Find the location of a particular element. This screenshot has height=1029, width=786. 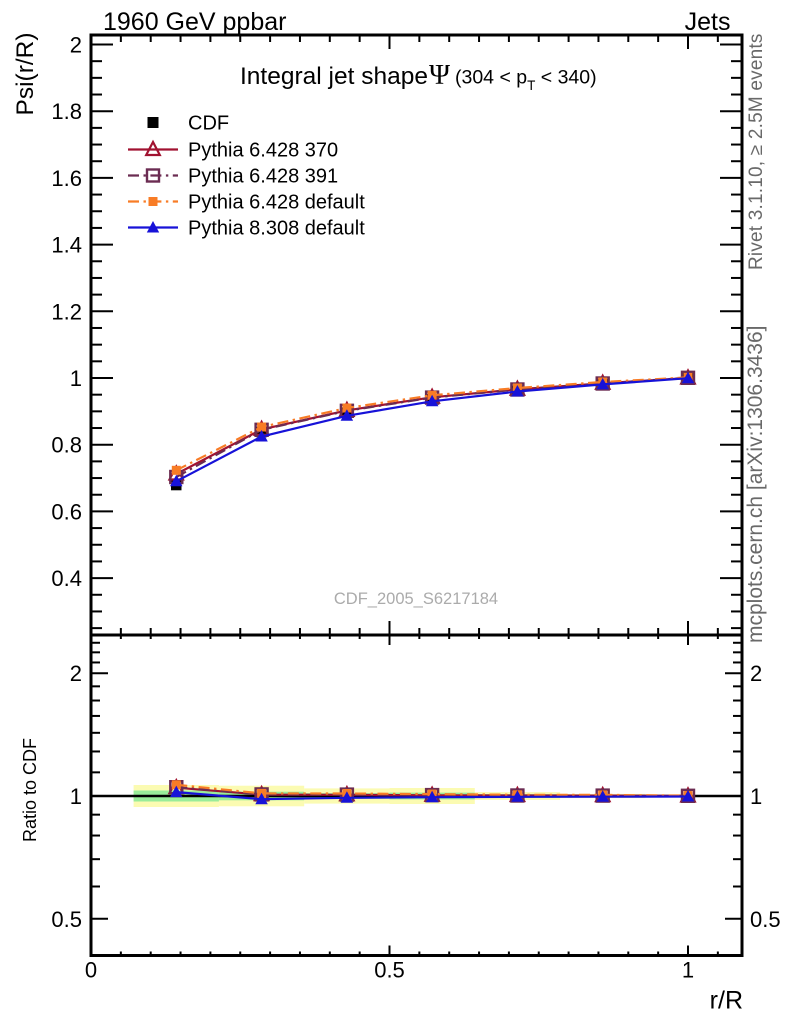

svg-text: 0.4 is located at coordinates (66, 578).